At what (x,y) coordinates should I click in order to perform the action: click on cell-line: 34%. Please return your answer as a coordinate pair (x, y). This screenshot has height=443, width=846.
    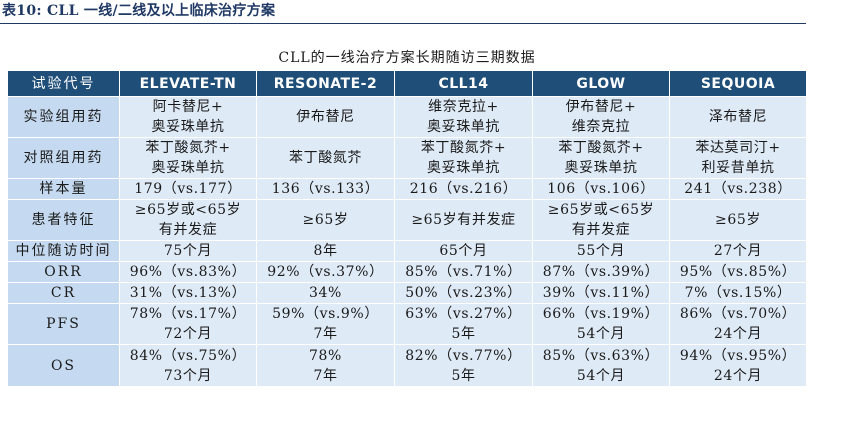
    Looking at the image, I should click on (325, 293).